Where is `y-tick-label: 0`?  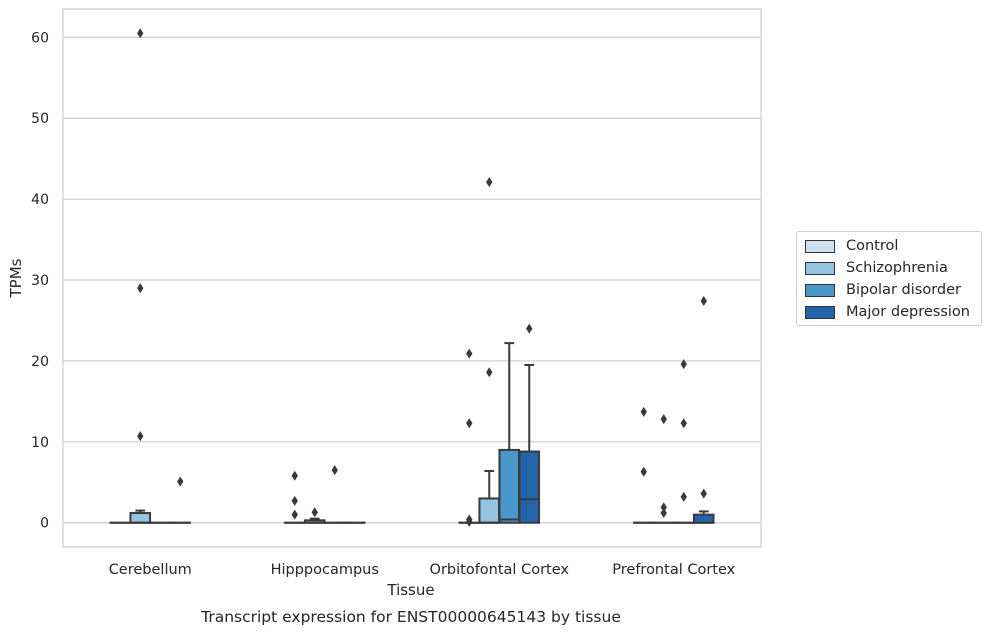 y-tick-label: 0 is located at coordinates (44, 524).